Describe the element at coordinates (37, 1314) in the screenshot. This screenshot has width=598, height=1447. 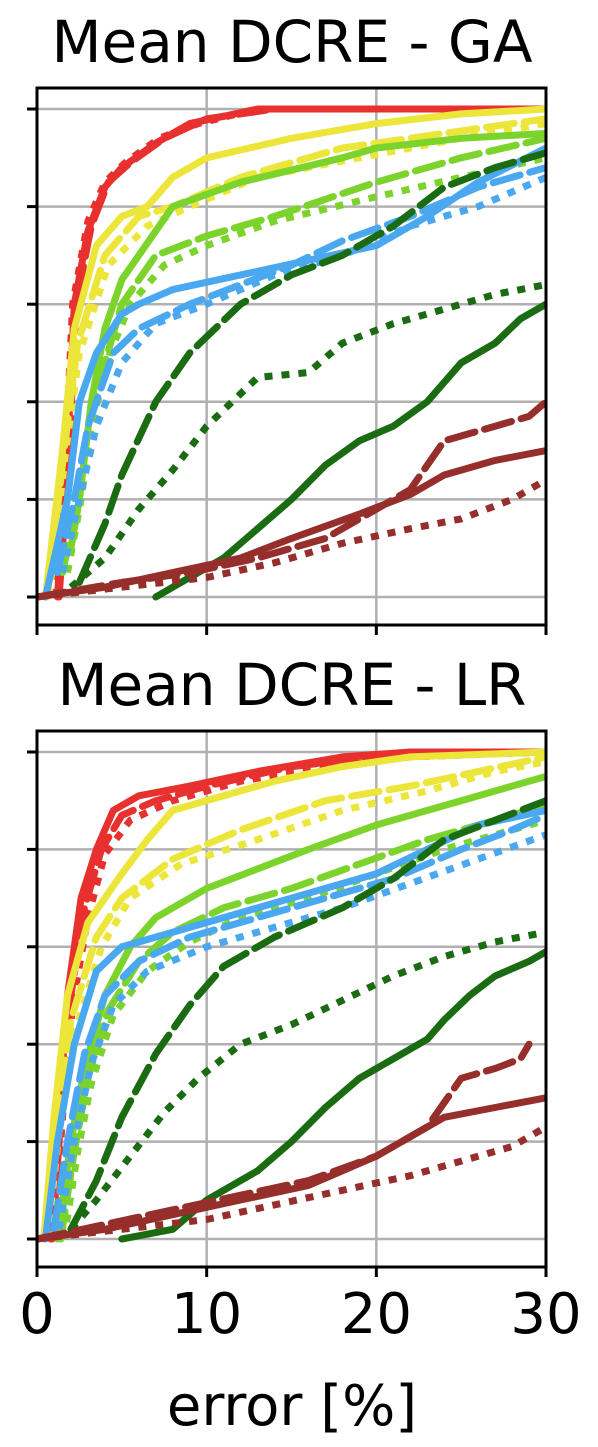
I see `x-tick-label: 0` at that location.